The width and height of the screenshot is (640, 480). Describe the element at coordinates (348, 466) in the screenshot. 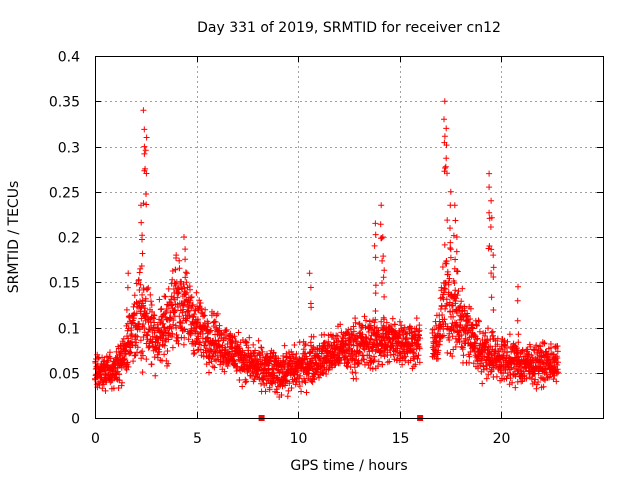

I see `x-axis-label: GPS time / hours` at that location.